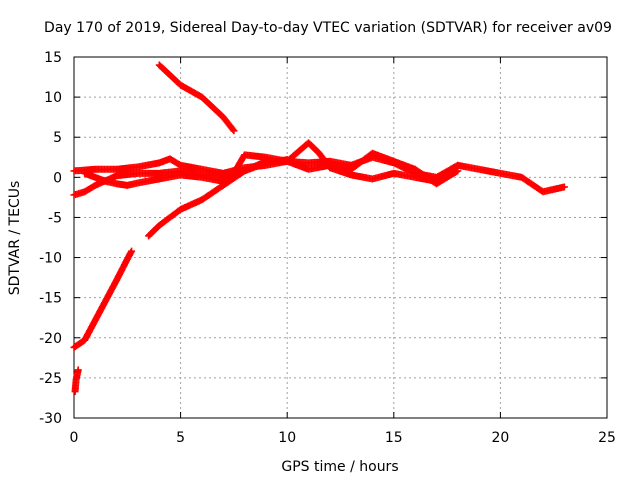 This screenshot has height=480, width=640. What do you see at coordinates (218, 198) in the screenshot?
I see `series-gradual-rise` at bounding box center [218, 198].